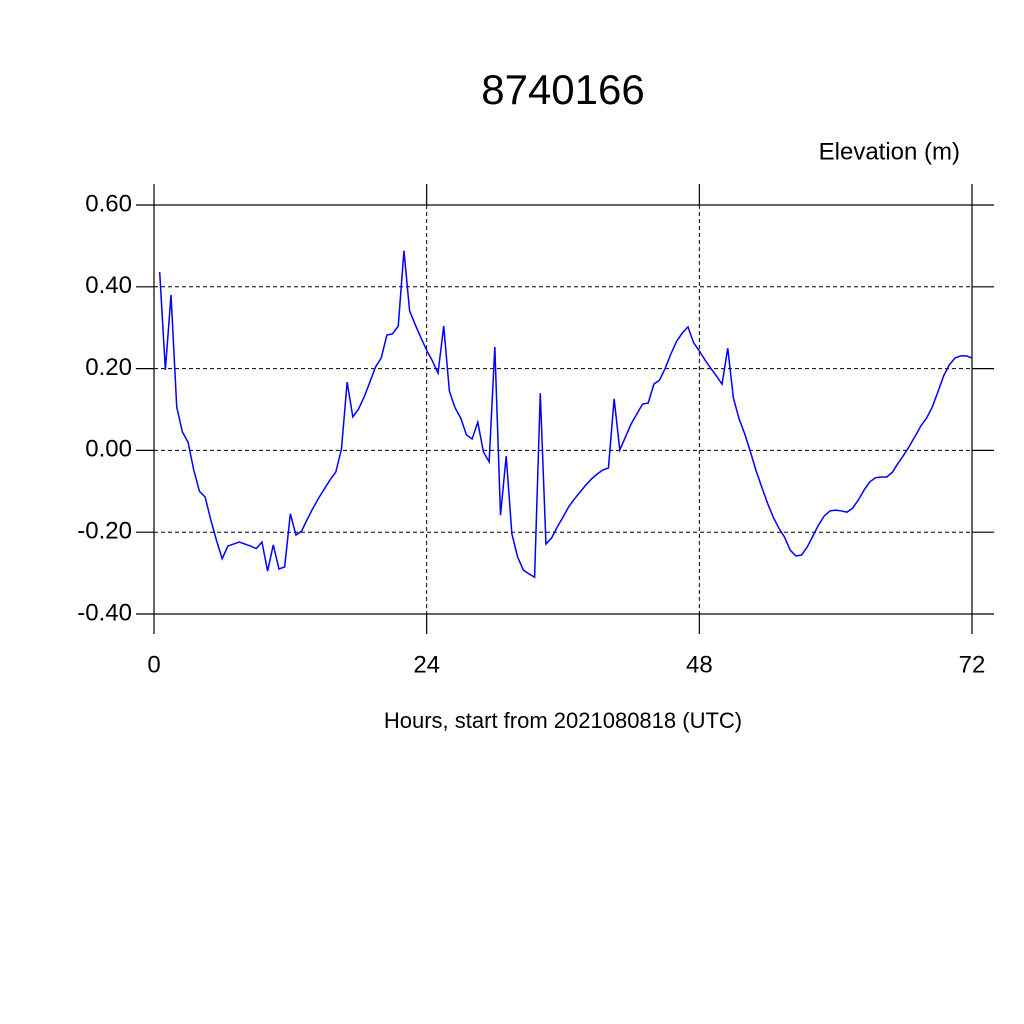 Image resolution: width=1024 pixels, height=1024 pixels. Describe the element at coordinates (104, 531) in the screenshot. I see `y-tick-label: -0.20` at that location.